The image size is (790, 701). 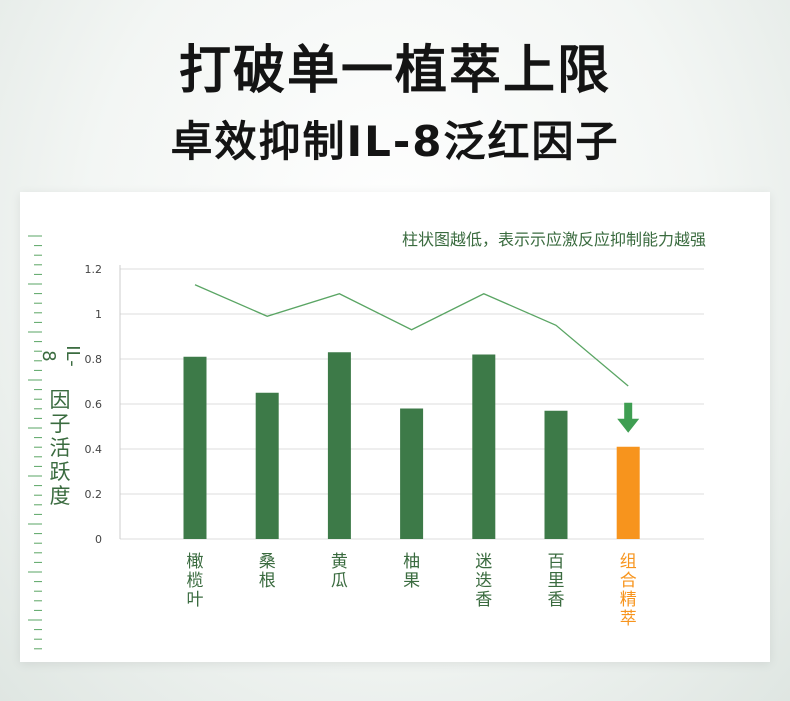 What do you see at coordinates (628, 562) in the screenshot?
I see `x-tick-label: 组` at bounding box center [628, 562].